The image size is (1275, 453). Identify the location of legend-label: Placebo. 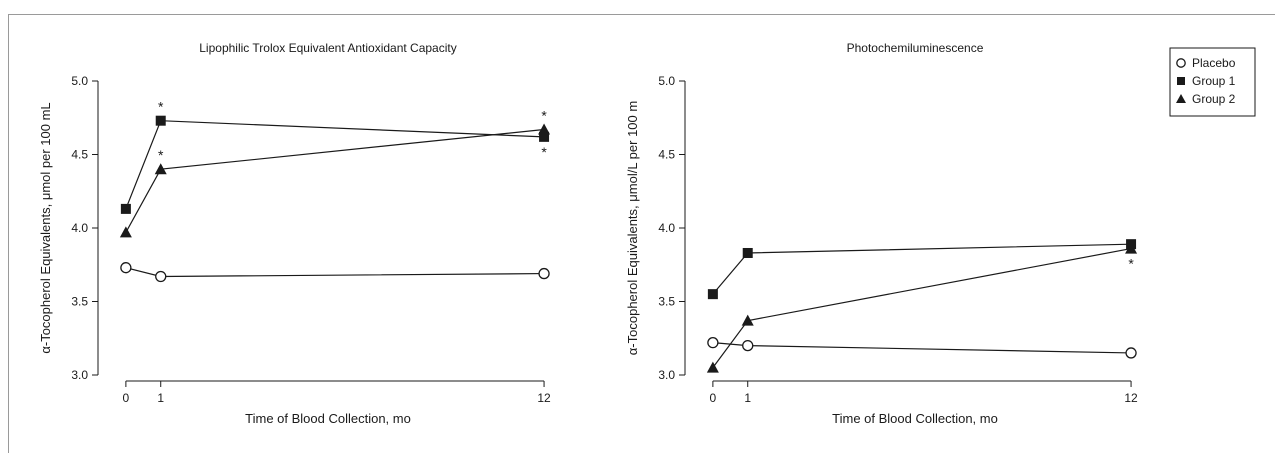
(1214, 63).